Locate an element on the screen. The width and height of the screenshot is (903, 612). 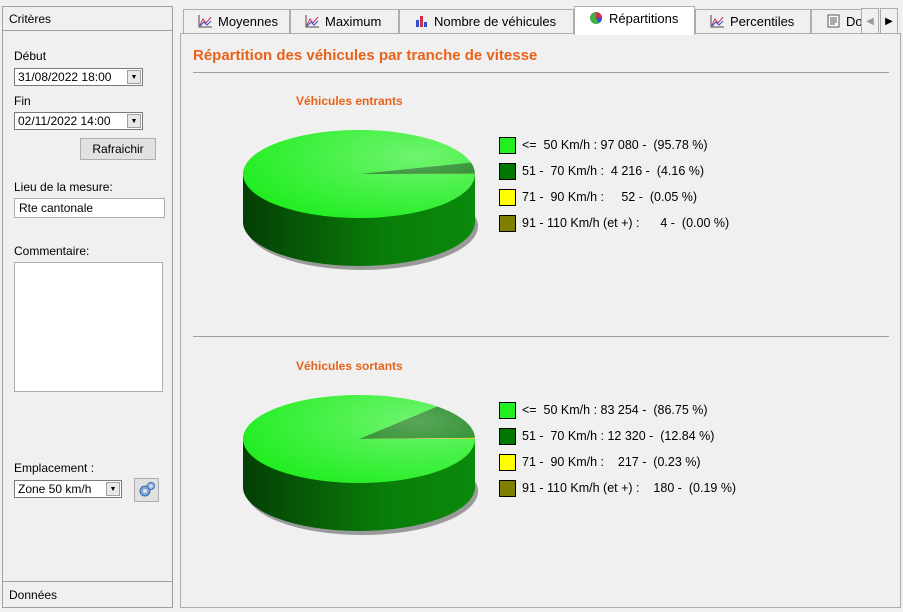
title-divider is located at coordinates (541, 72).